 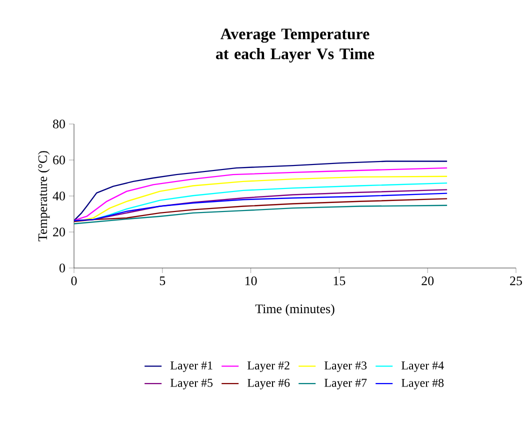 What do you see at coordinates (423, 384) in the screenshot?
I see `legend-label: Layer #8` at bounding box center [423, 384].